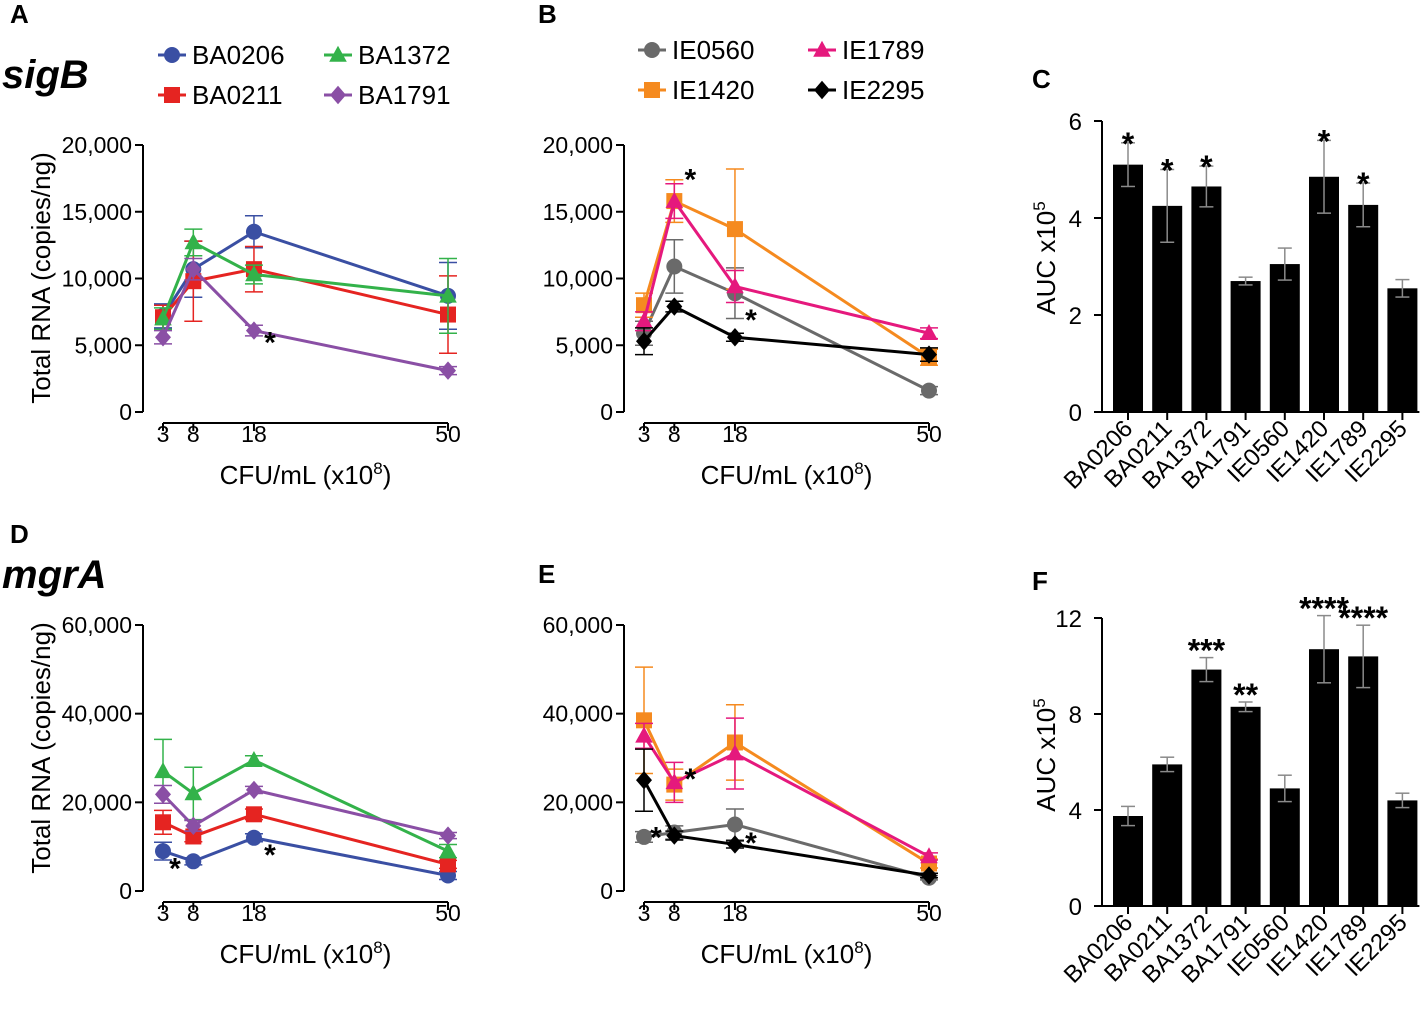 The height and width of the screenshot is (1009, 1428). I want to click on bar-ba1372, so click(1206, 787).